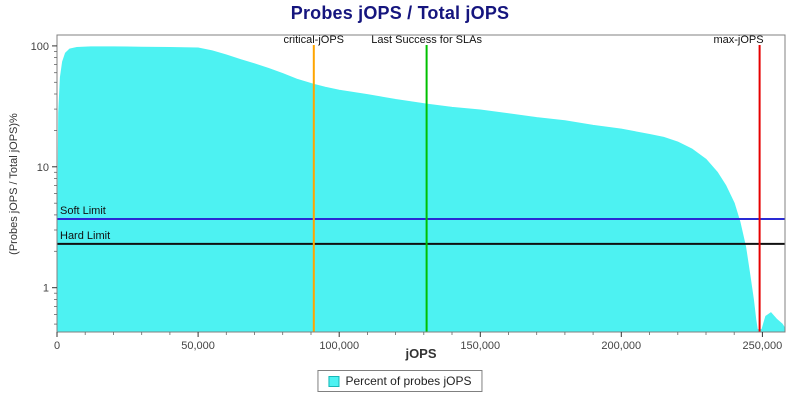 The image size is (800, 400). Describe the element at coordinates (46, 289) in the screenshot. I see `y-tick-label-0: 1` at that location.